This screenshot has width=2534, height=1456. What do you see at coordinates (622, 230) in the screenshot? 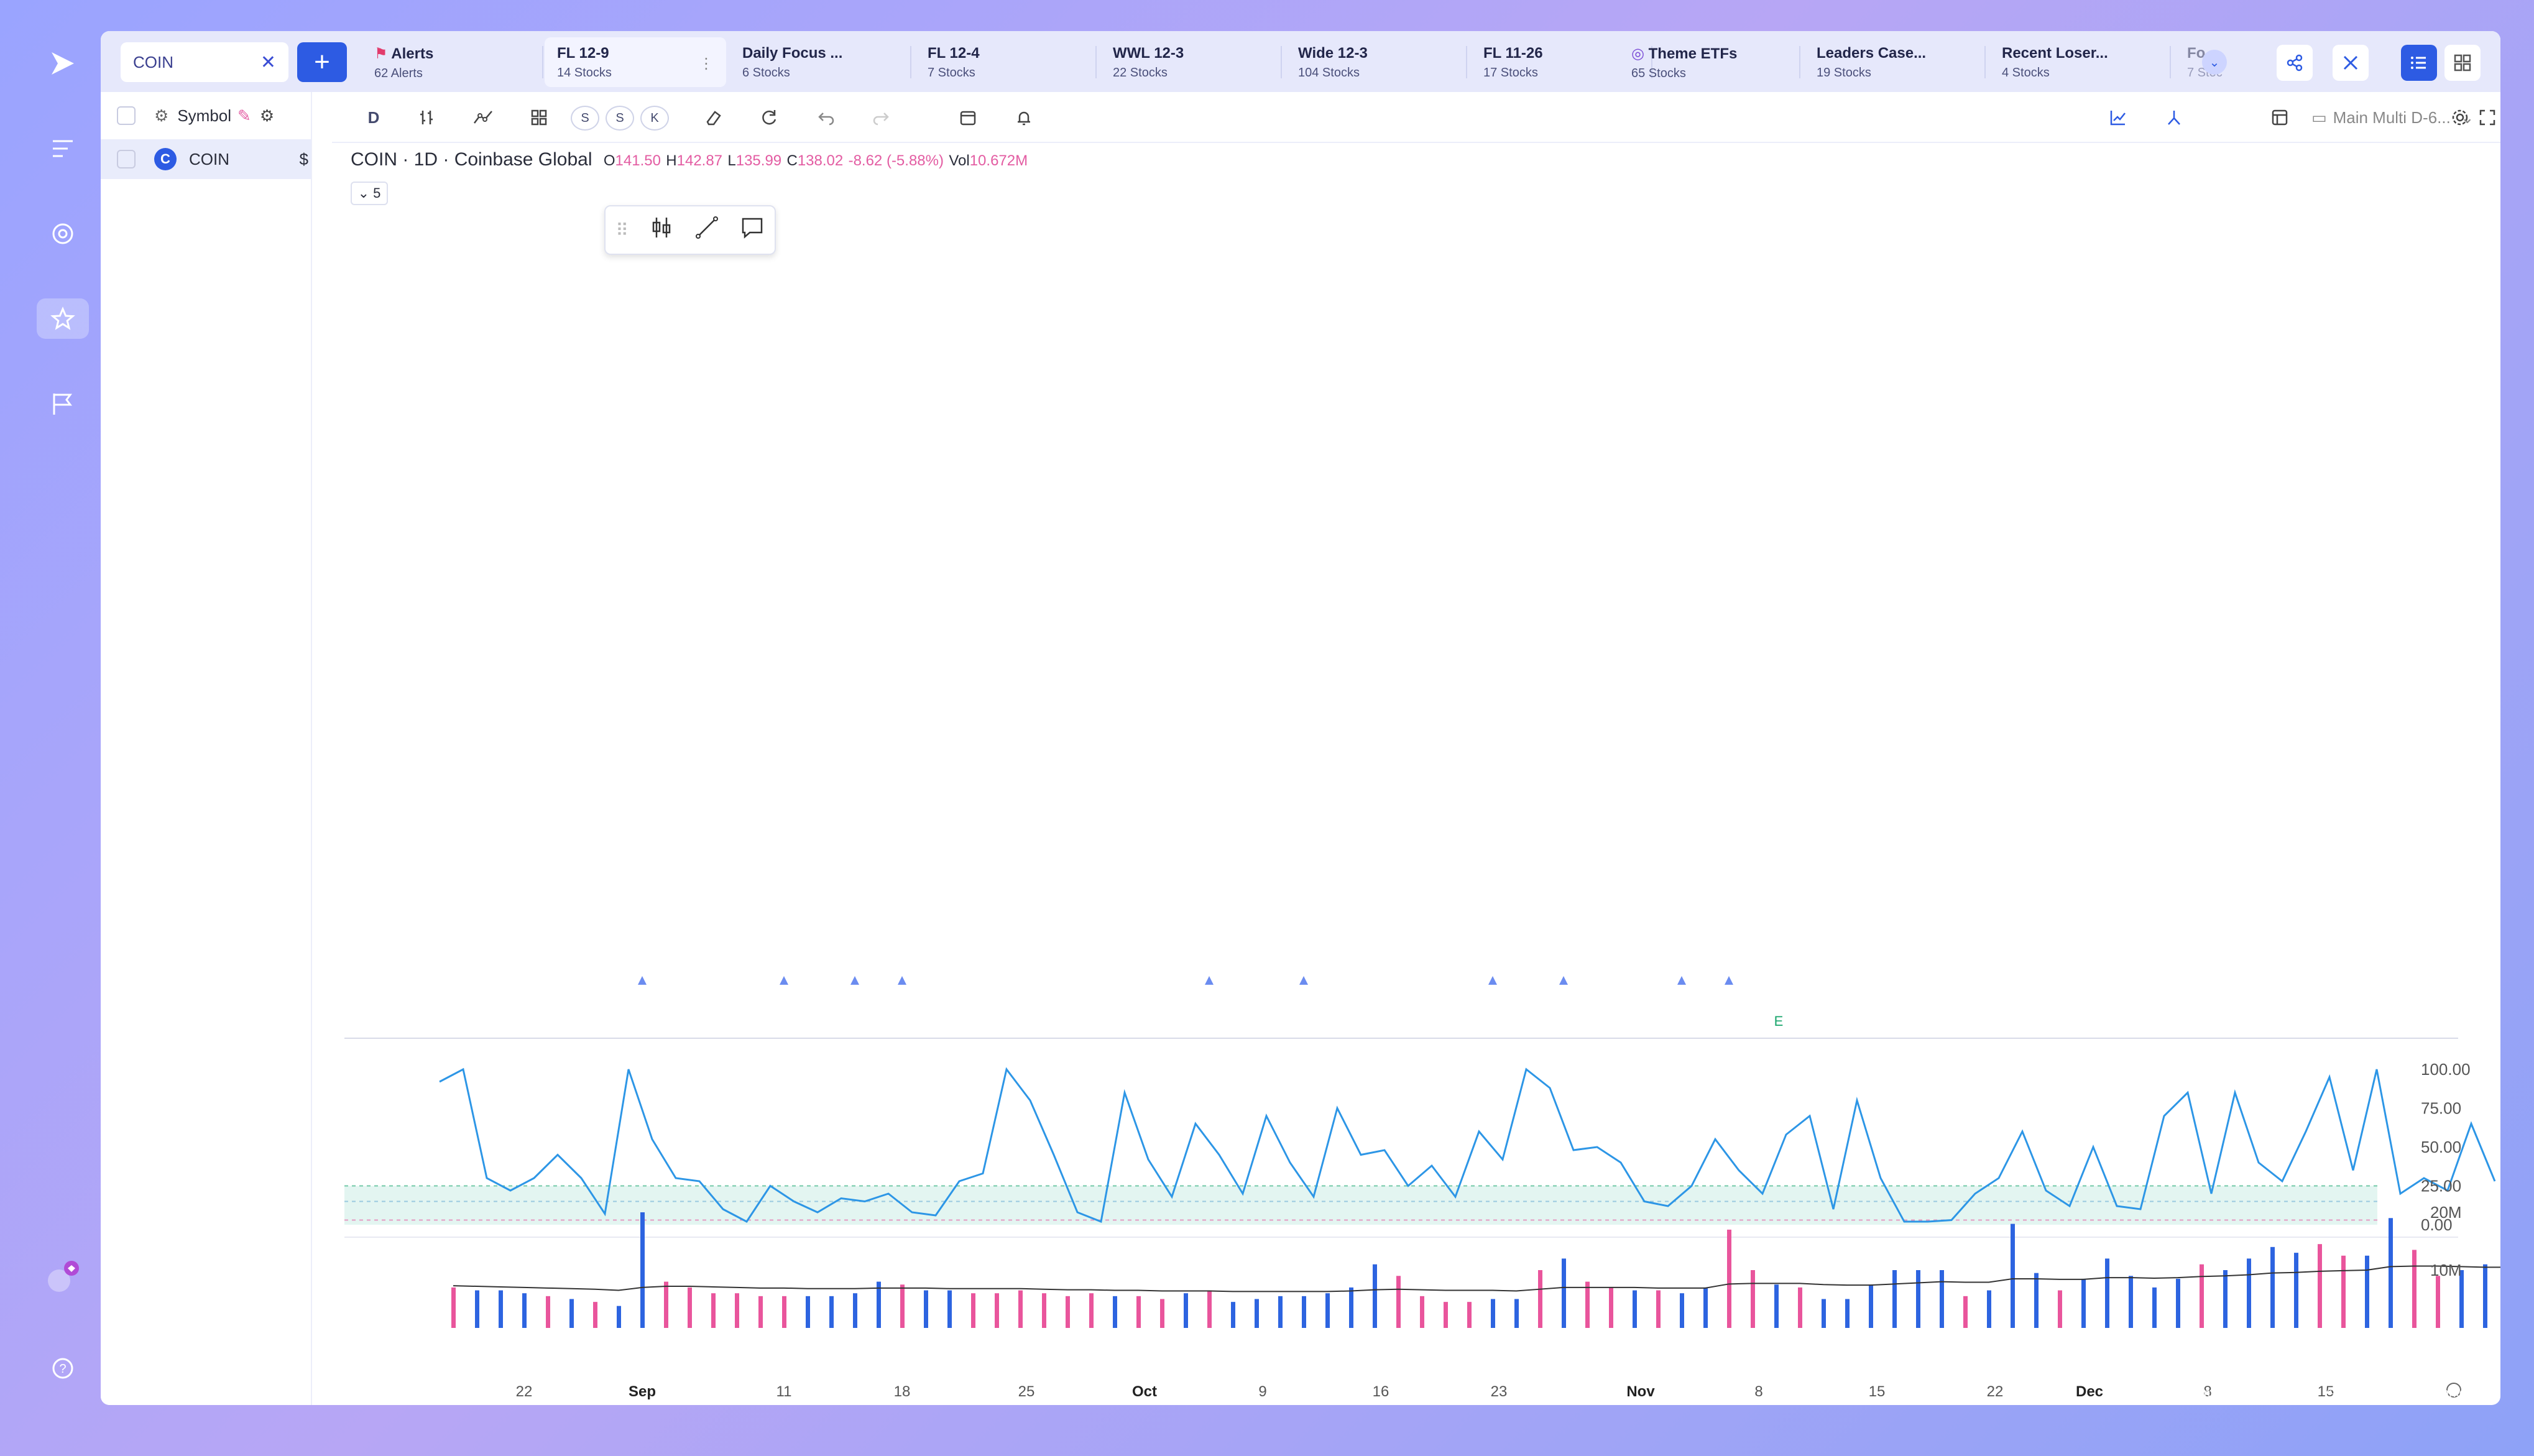
I see `drag-handle-icon: ⠿` at bounding box center [622, 230].